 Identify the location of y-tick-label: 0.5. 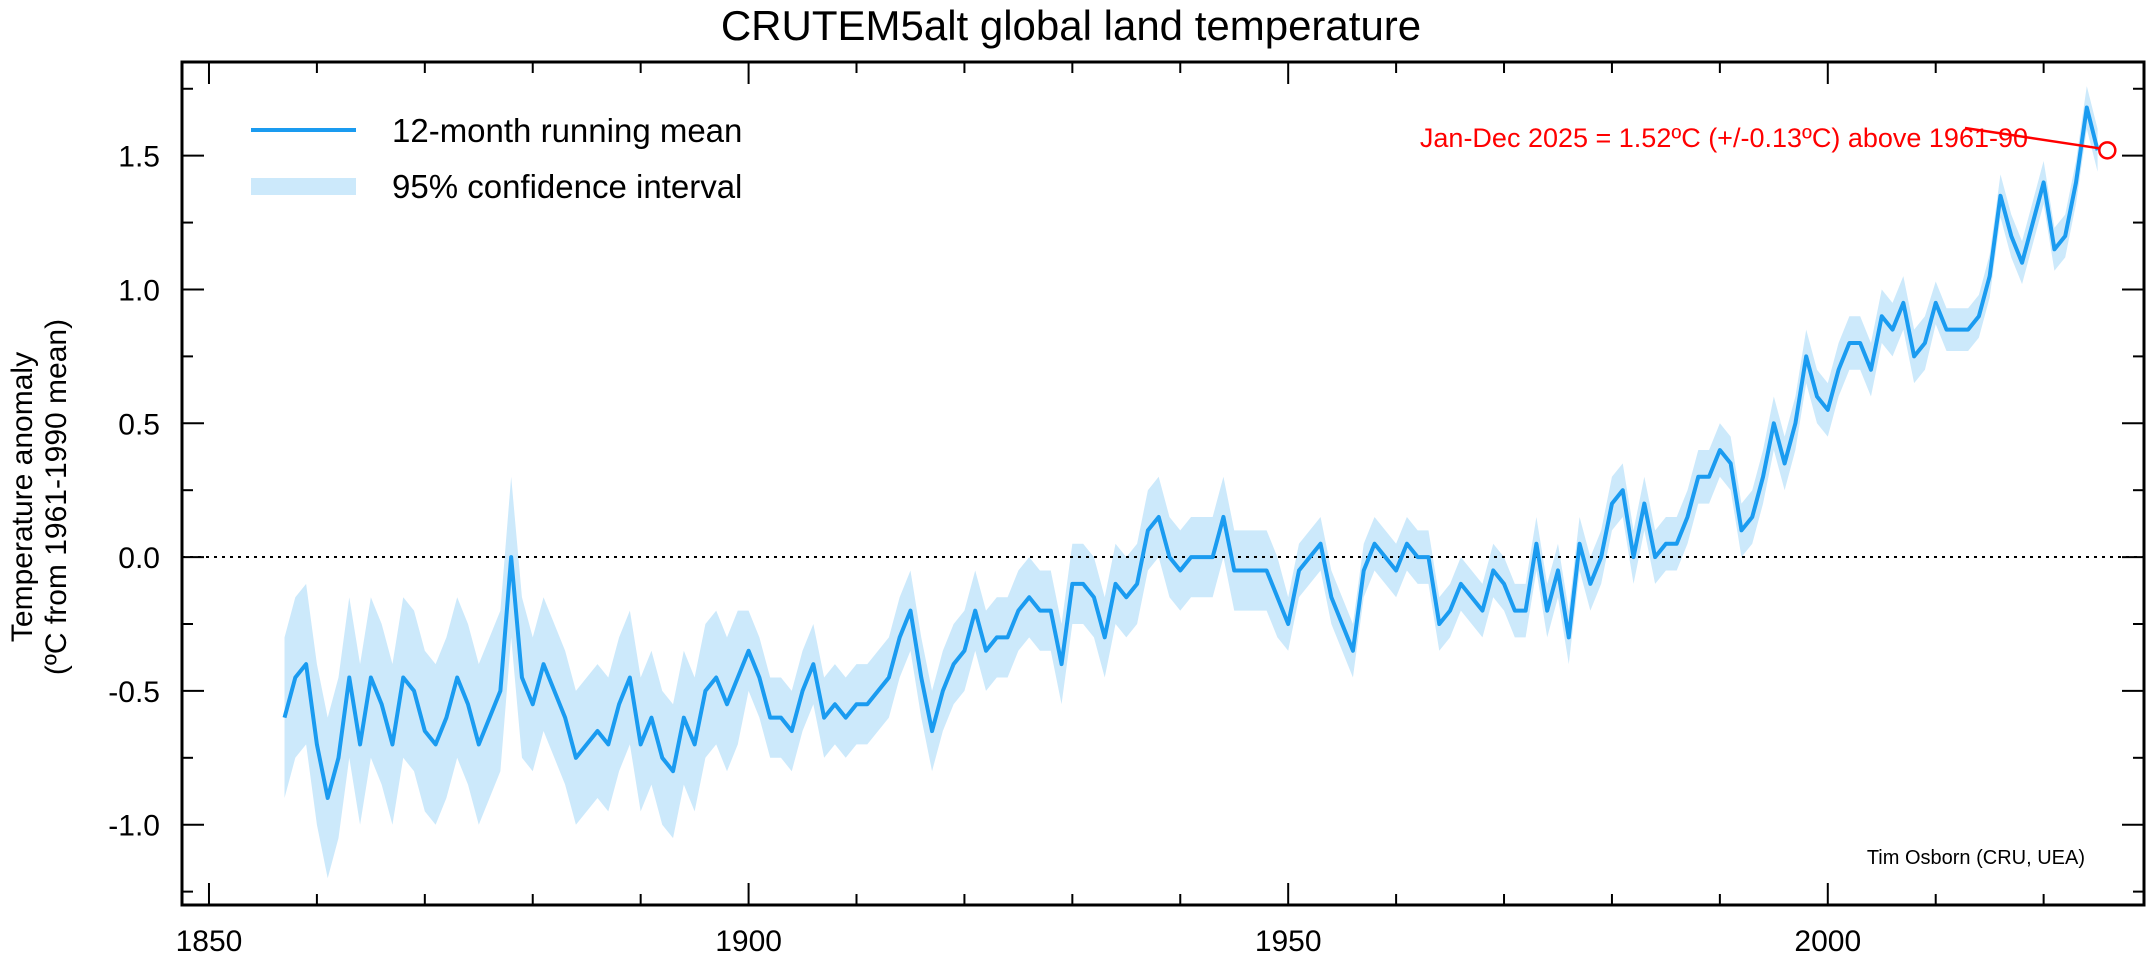
(139, 424).